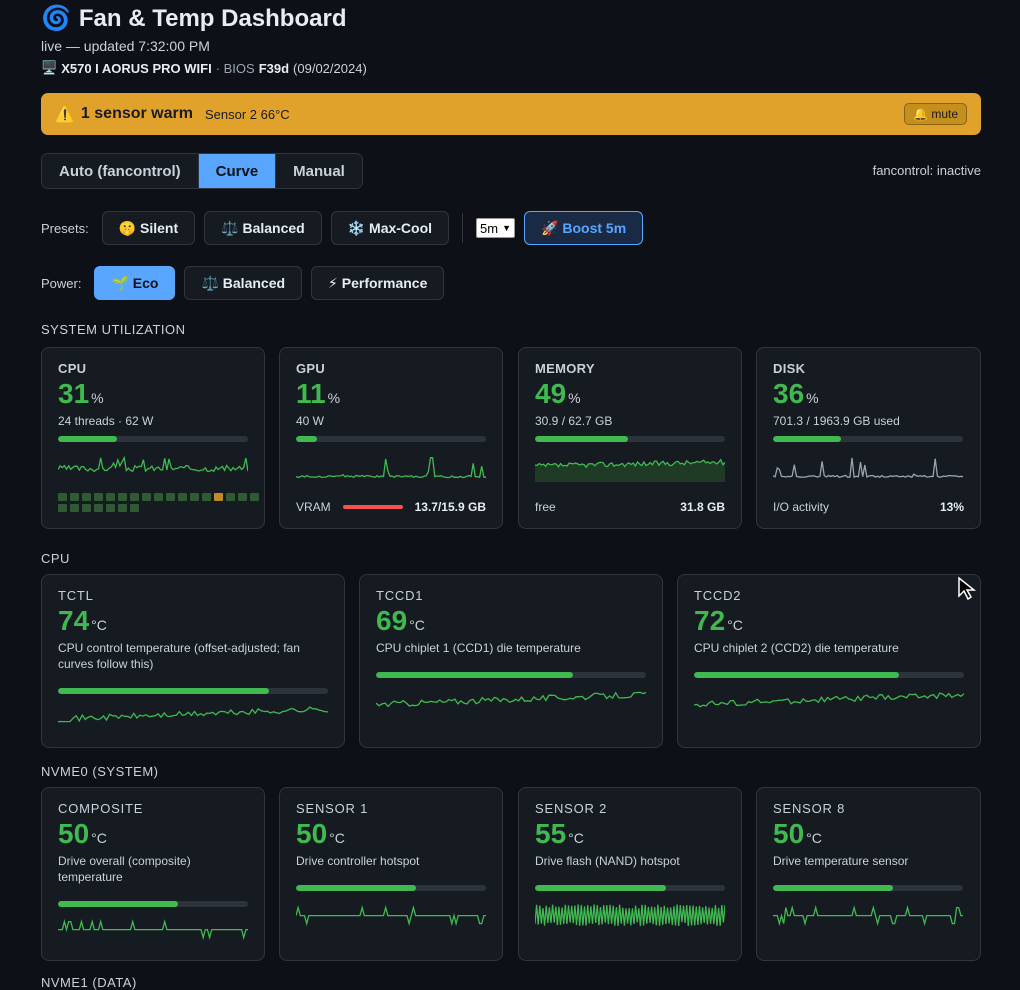  What do you see at coordinates (507, 228) in the screenshot?
I see `chevron-down-icon: ▼` at bounding box center [507, 228].